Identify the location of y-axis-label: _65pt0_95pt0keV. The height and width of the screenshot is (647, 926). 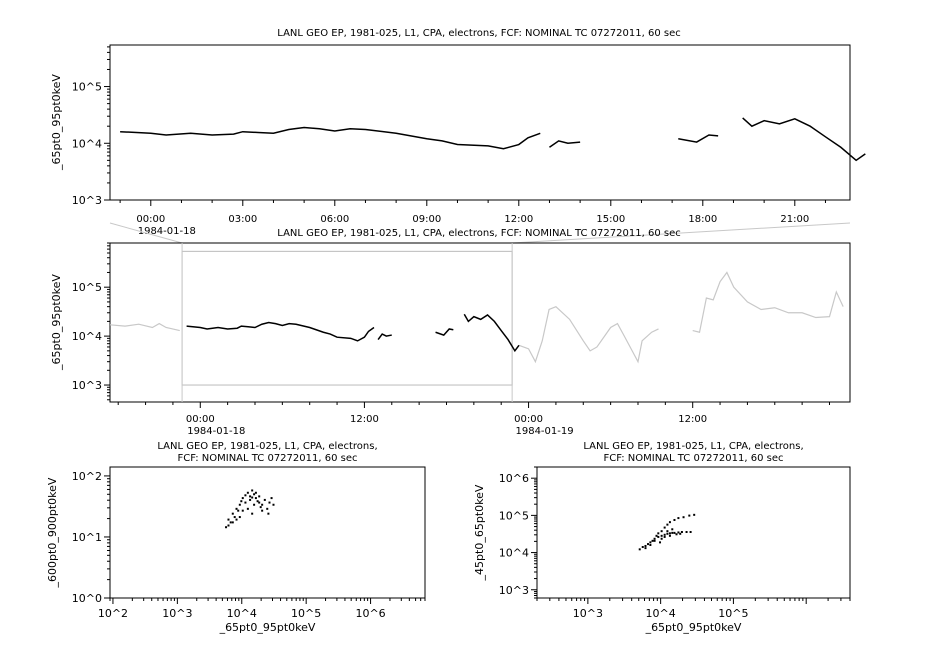
(56, 122).